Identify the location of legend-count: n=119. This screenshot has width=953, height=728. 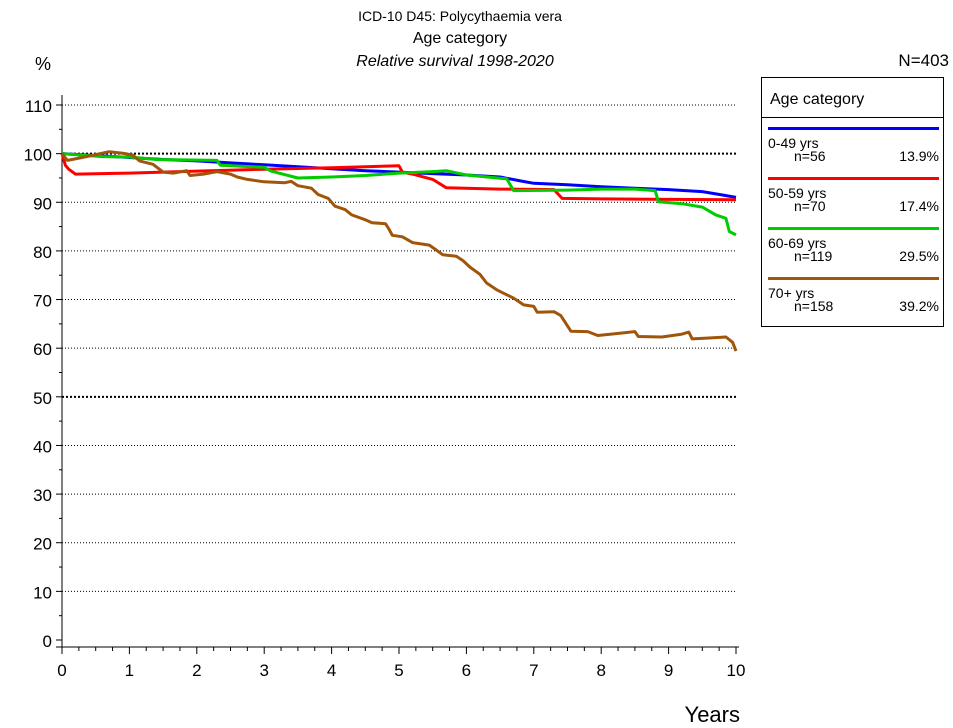
(813, 256).